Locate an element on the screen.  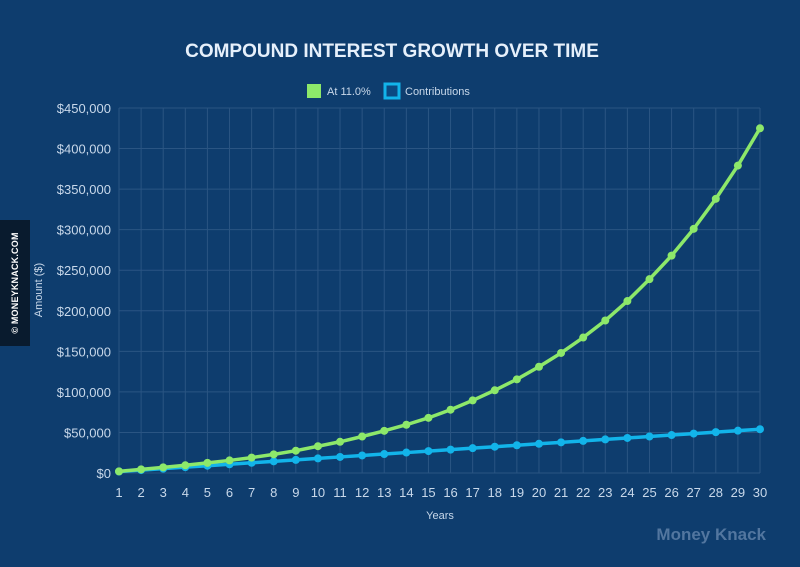
x-tick-label: 29 is located at coordinates (738, 492).